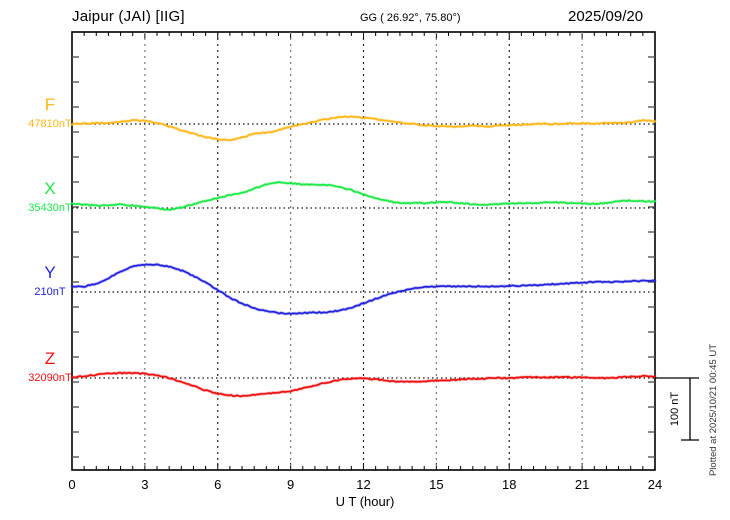 This screenshot has height=520, width=730. I want to click on component-code-f: F, so click(50, 104).